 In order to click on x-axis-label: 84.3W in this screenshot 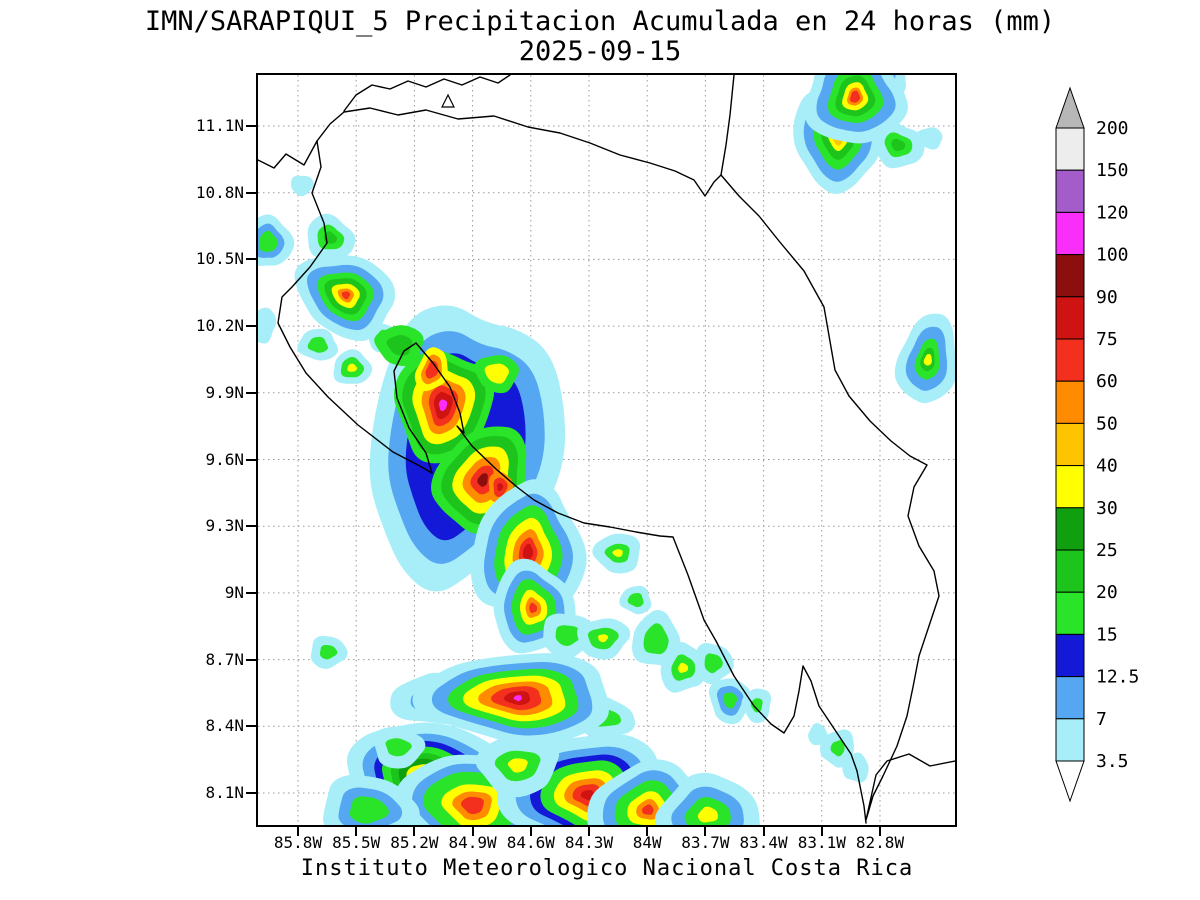, I will do `click(589, 842)`.